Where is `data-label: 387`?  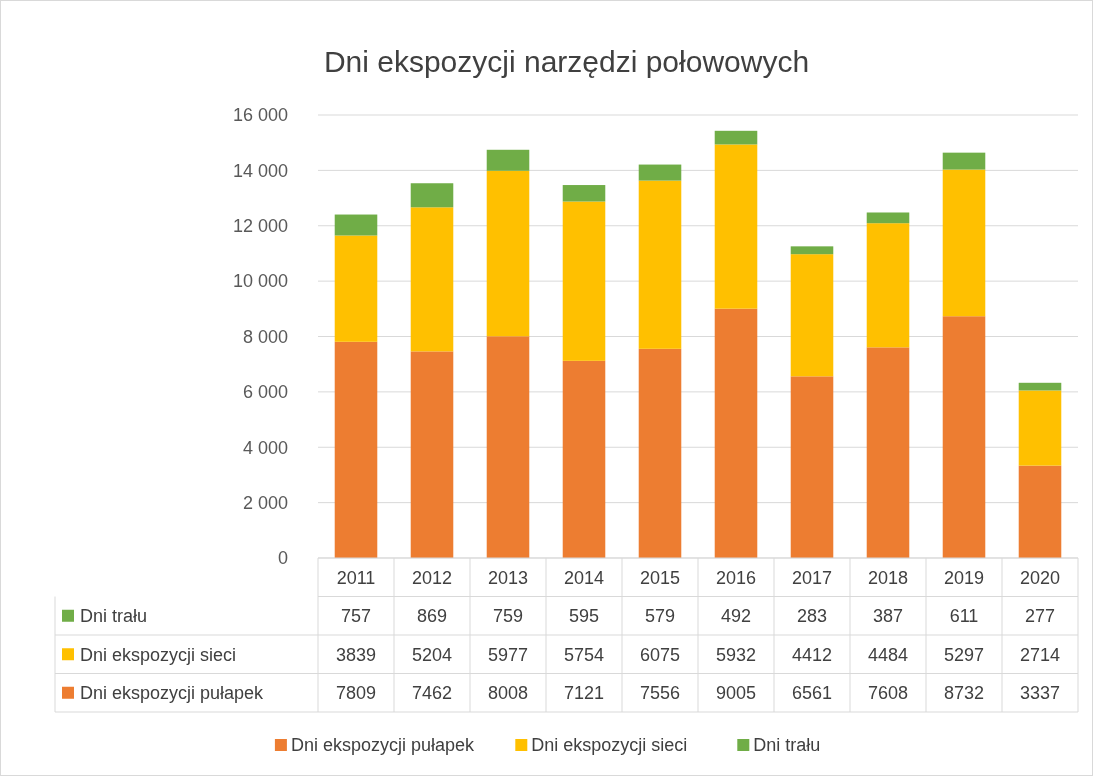 data-label: 387 is located at coordinates (888, 616).